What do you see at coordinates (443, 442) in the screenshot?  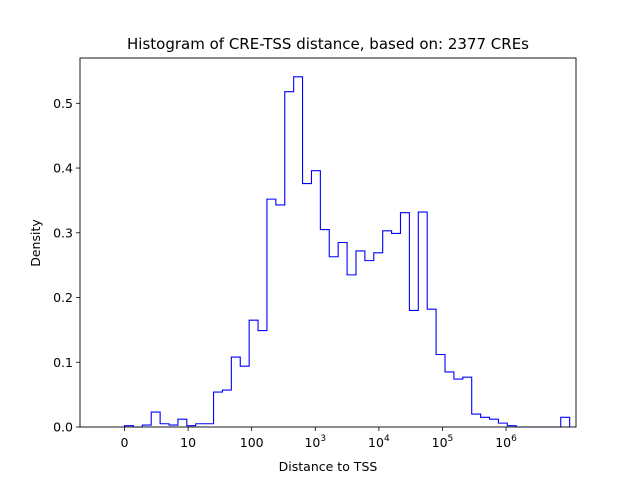 I see `x-tick-label: 10⁵` at bounding box center [443, 442].